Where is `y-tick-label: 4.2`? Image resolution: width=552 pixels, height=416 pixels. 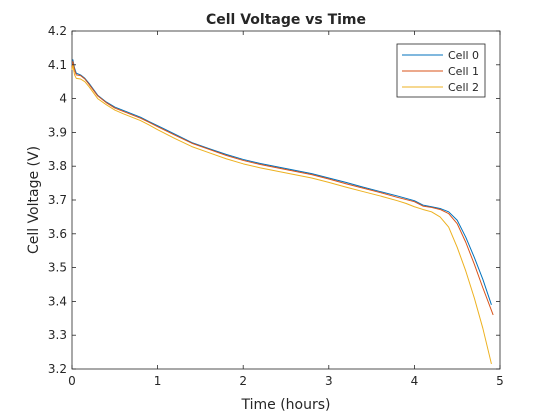
y-tick-label: 4.2 is located at coordinates (57, 31).